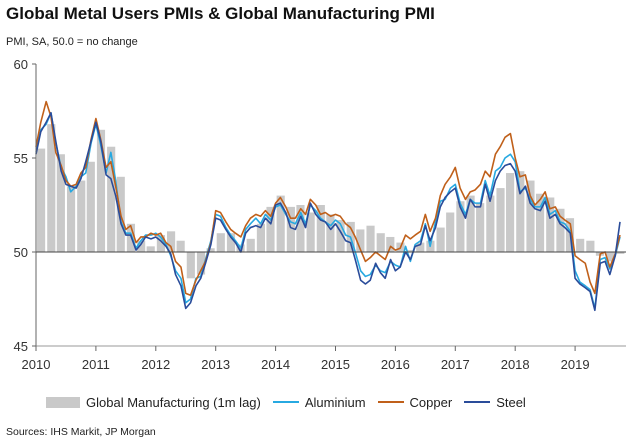 This screenshot has height=444, width=640. Describe the element at coordinates (275, 364) in the screenshot. I see `x-tick-label: 2014` at that location.